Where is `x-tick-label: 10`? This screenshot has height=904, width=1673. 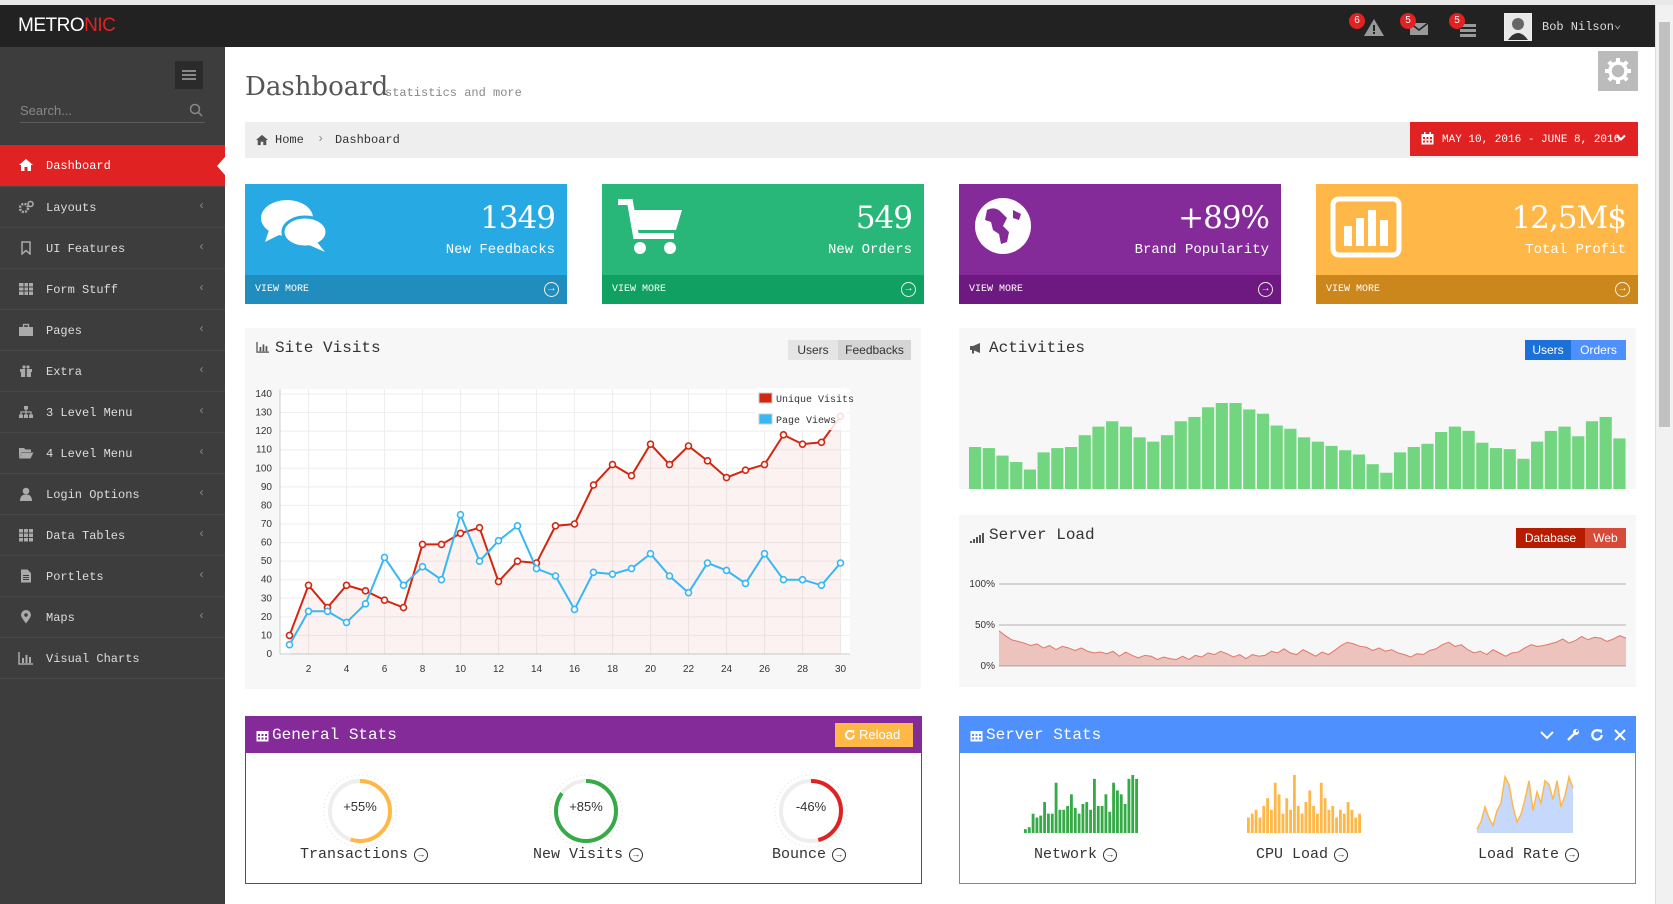
x-tick-label: 10 is located at coordinates (461, 669).